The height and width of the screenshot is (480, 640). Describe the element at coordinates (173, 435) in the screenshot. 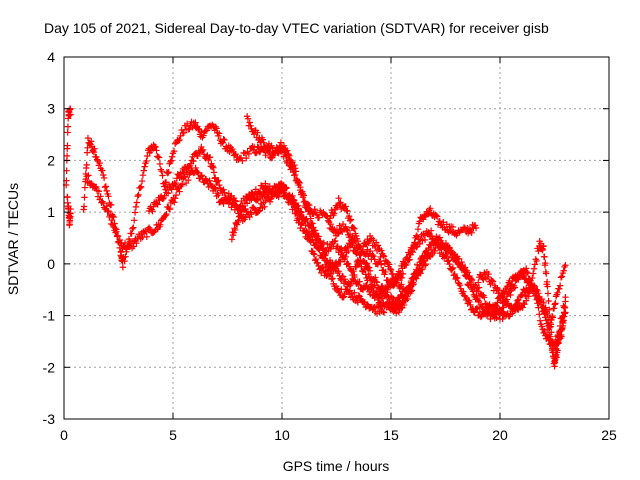

I see `x-tick-label: 5` at that location.